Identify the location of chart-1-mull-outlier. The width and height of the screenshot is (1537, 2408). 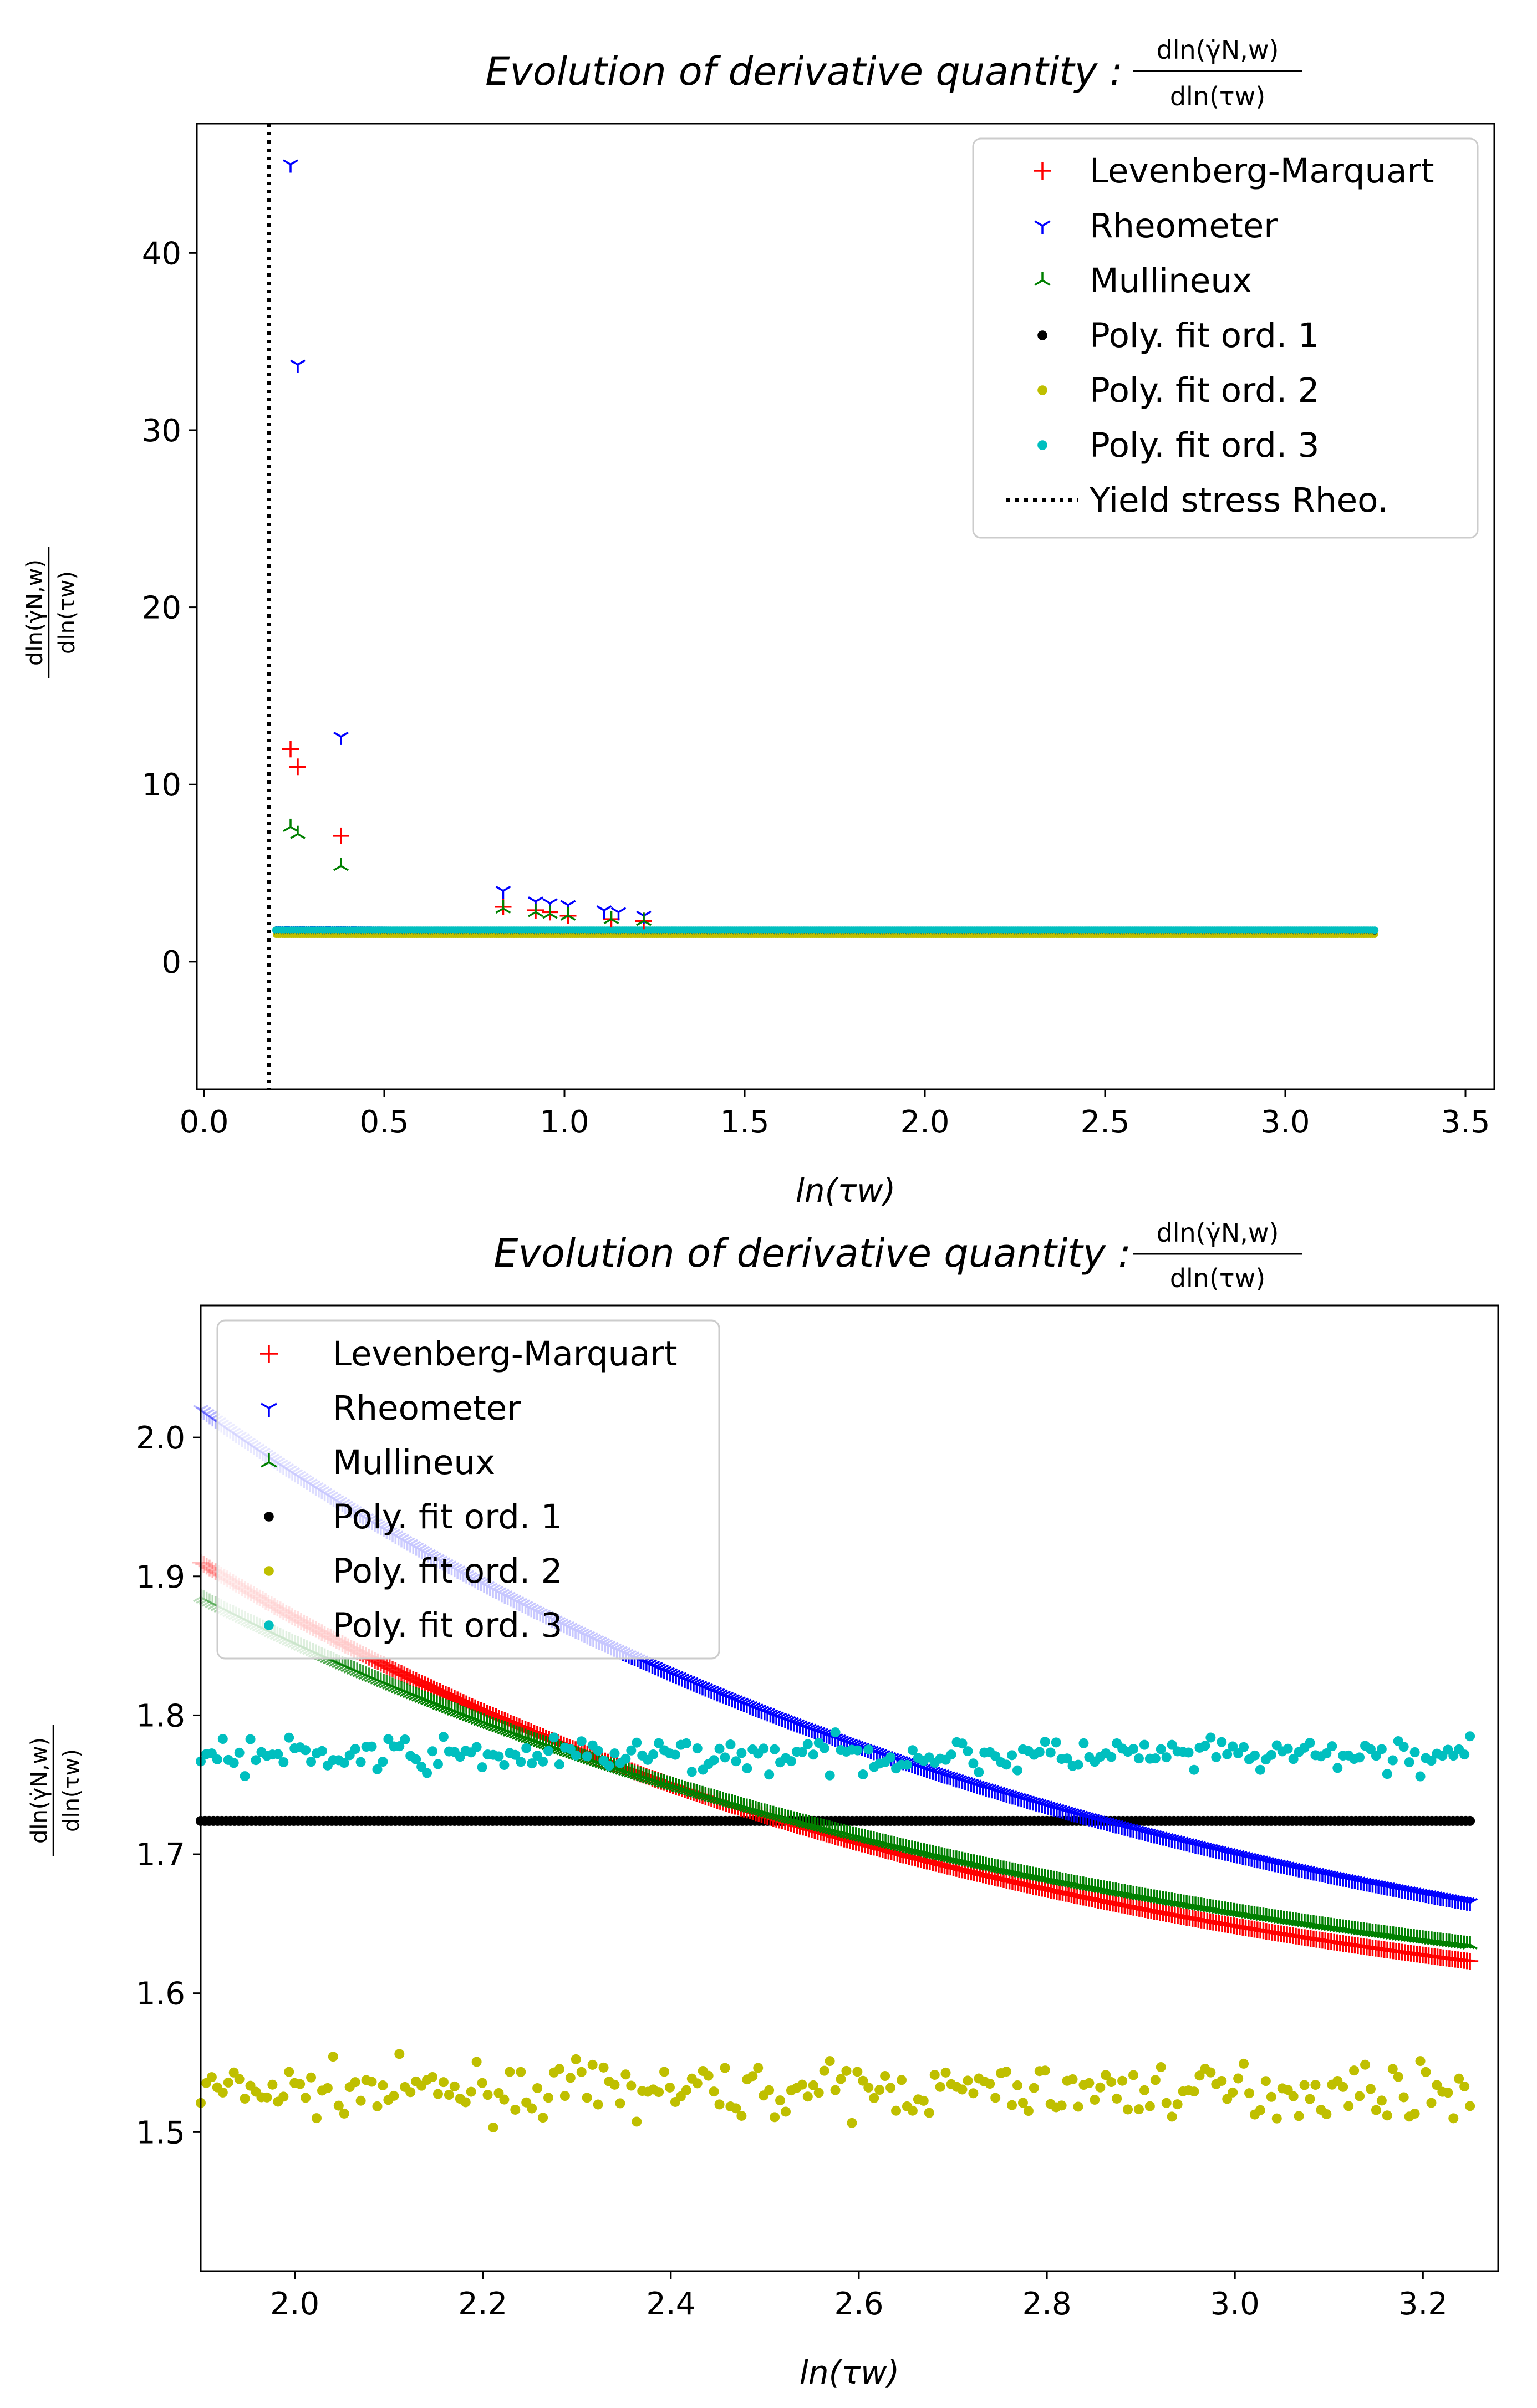
(341, 864).